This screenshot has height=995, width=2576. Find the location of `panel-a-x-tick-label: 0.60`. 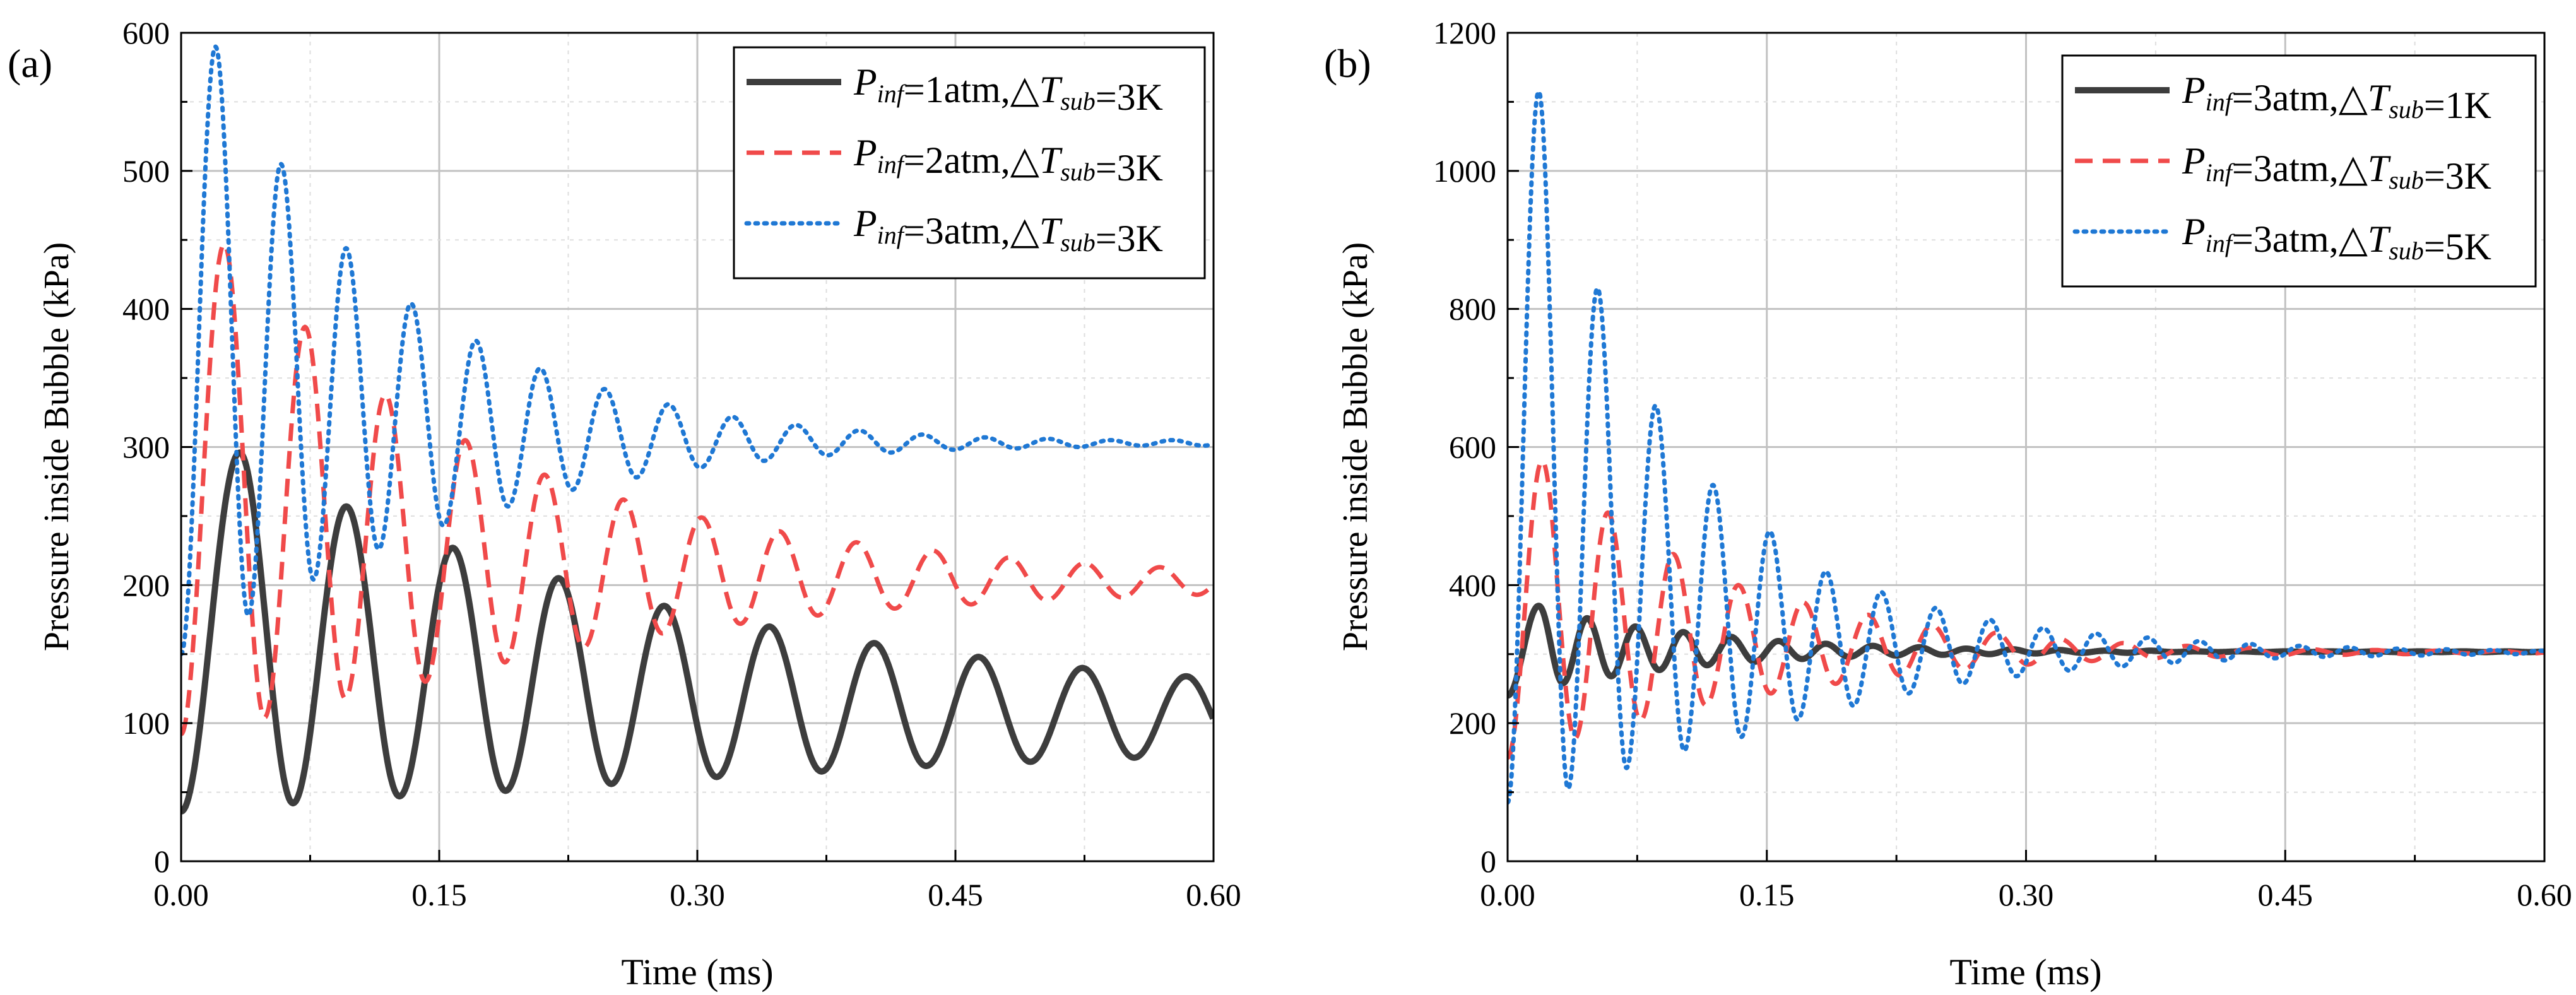

panel-a-x-tick-label: 0.60 is located at coordinates (1213, 894).